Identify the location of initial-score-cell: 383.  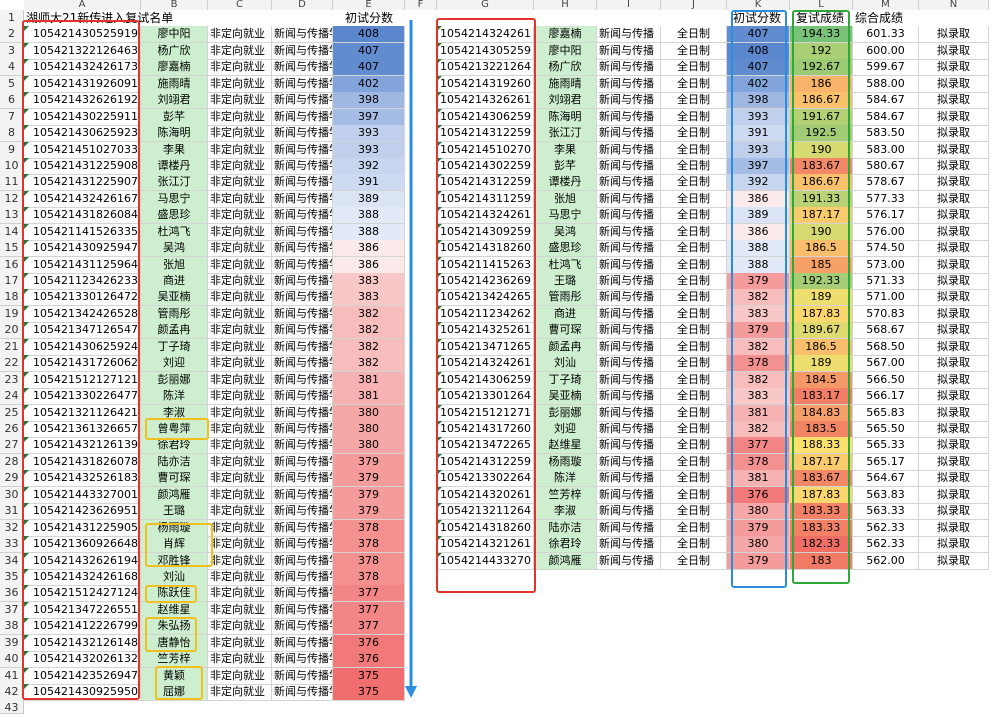
(369, 282).